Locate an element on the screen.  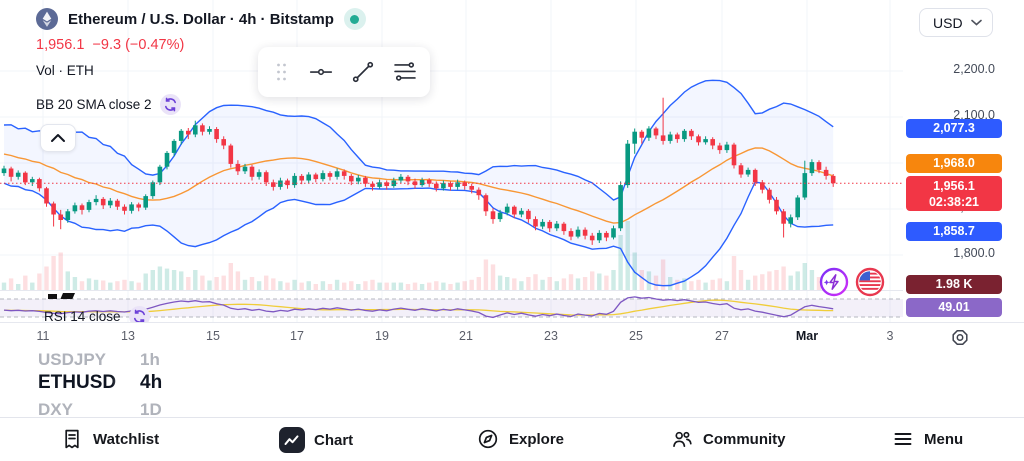
price-change: −9.3 (−0.47%) is located at coordinates (138, 45).